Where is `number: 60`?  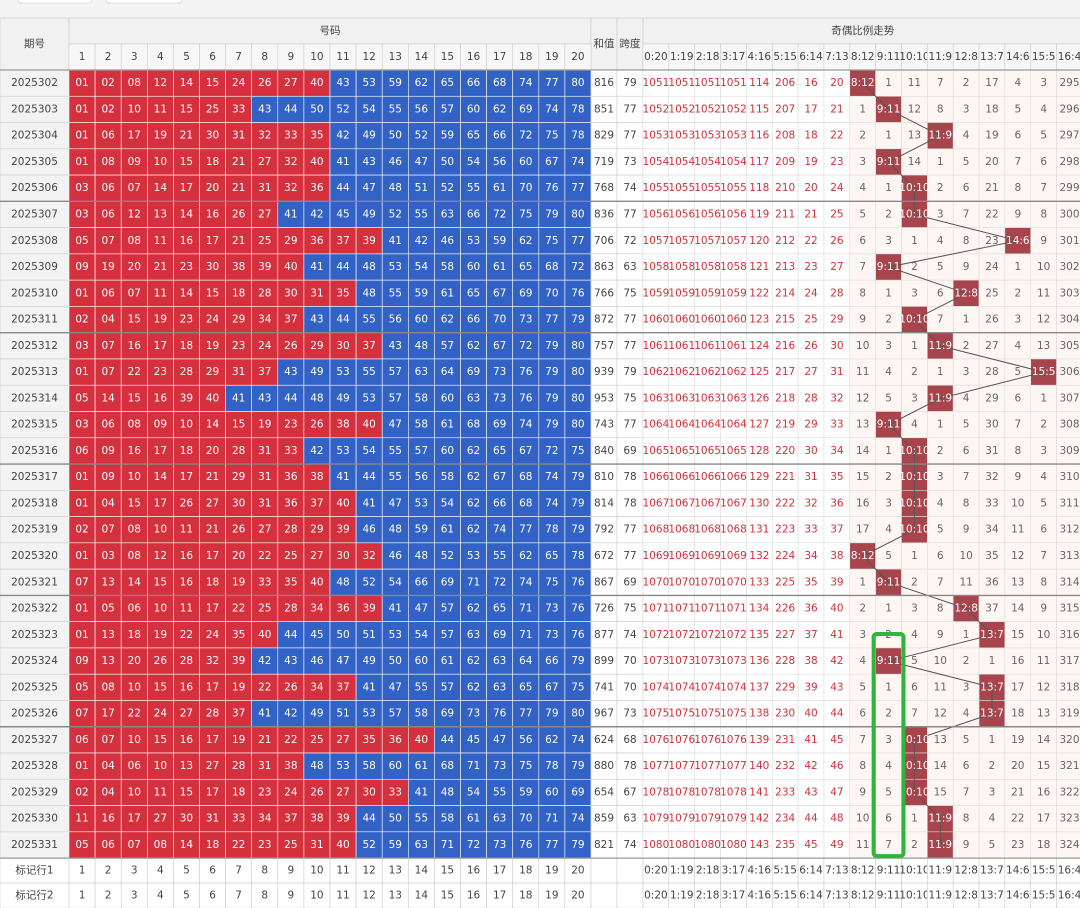
number: 60 is located at coordinates (525, 162).